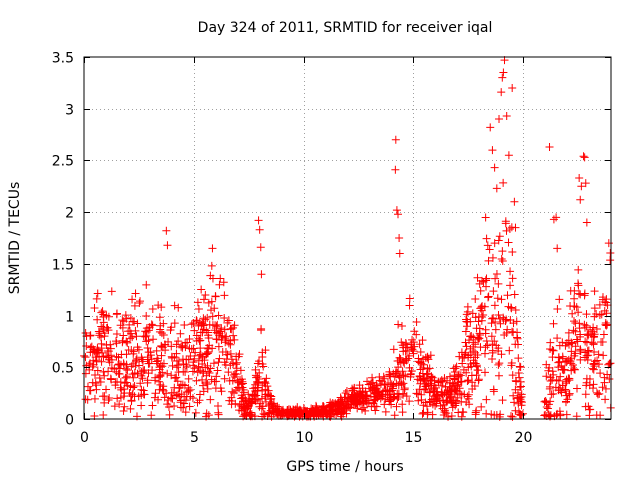  I want to click on y-axis-label: SRMTID / TECUs, so click(15, 238).